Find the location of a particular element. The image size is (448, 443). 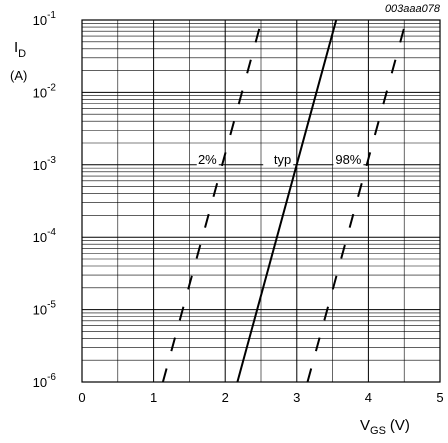

series-label: typ is located at coordinates (282, 159).